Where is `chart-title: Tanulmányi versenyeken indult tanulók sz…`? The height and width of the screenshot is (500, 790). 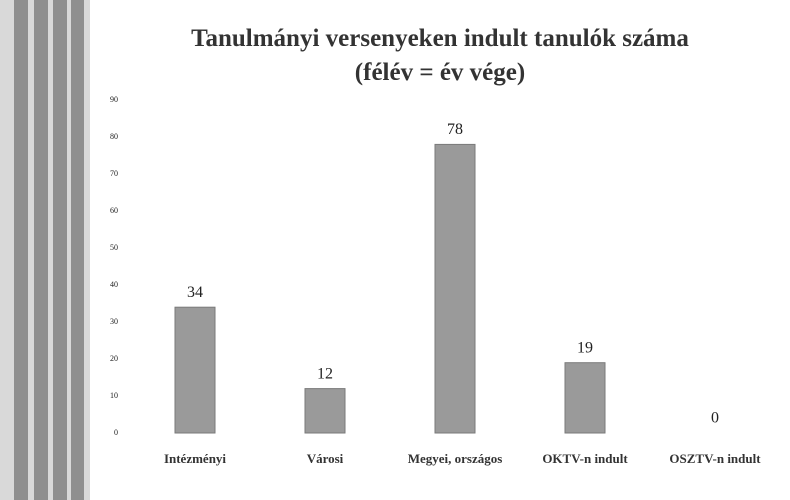
chart-title: Tanulmányi versenyeken indult tanulók sz… is located at coordinates (440, 55).